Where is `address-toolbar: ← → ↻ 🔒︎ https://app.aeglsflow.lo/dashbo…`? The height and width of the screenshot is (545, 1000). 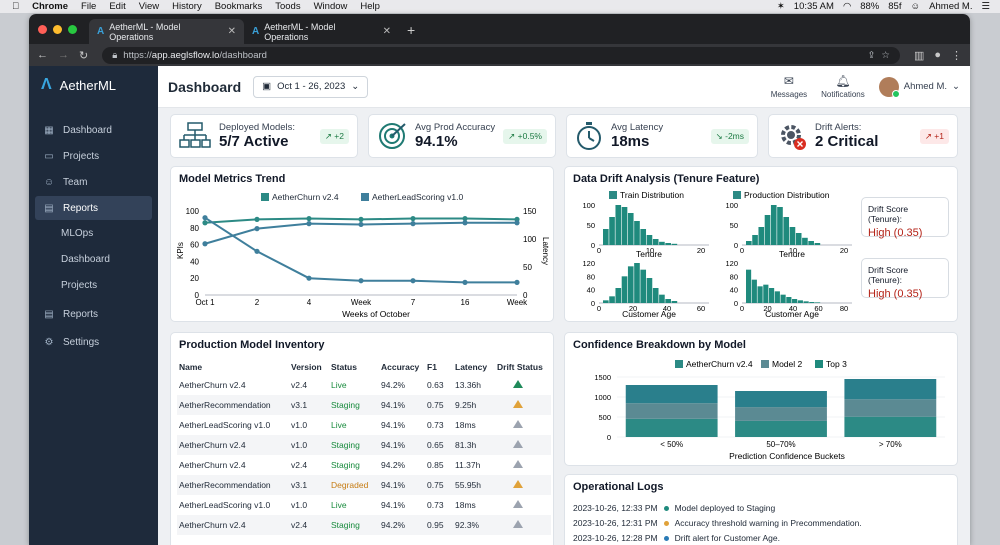 address-toolbar: ← → ↻ 🔒︎ https://app.aeglsflow.lo/dashbo… is located at coordinates (499, 55).